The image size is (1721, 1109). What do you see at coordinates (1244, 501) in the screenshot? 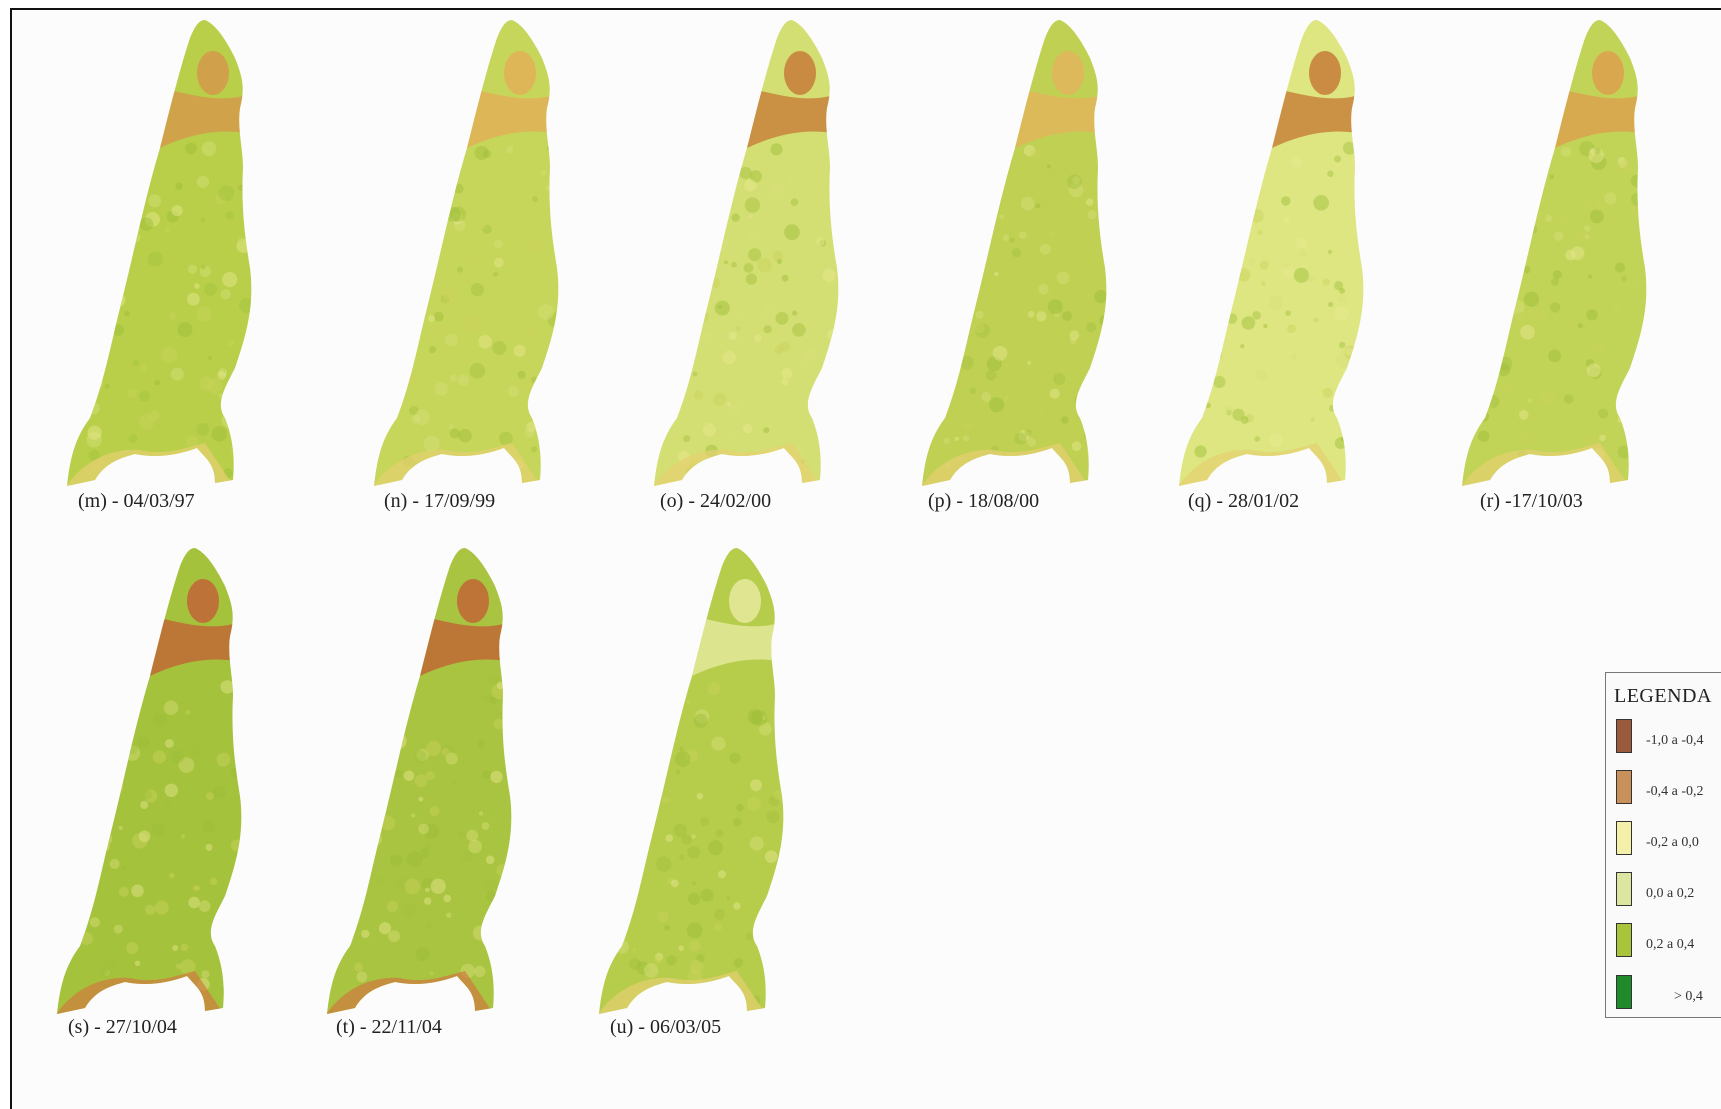
I see `panel-caption: (q) - 28/01/02` at bounding box center [1244, 501].